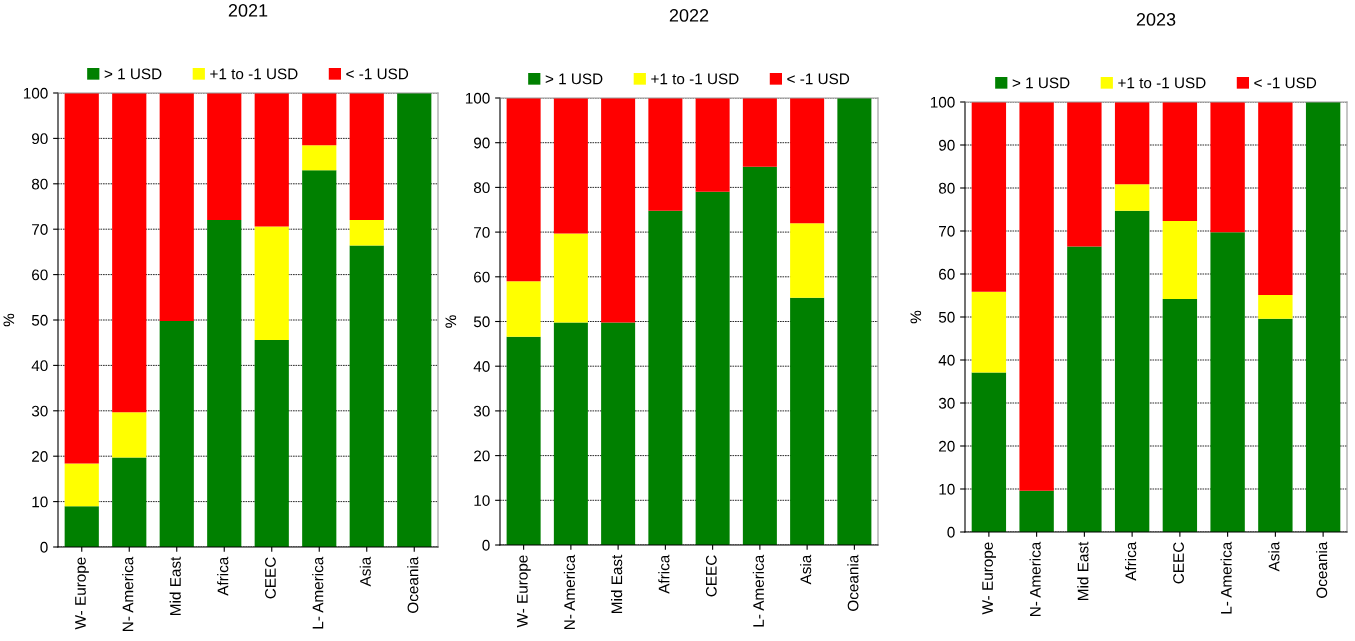  Describe the element at coordinates (664, 574) in the screenshot. I see `x-tick-label: Africa` at that location.